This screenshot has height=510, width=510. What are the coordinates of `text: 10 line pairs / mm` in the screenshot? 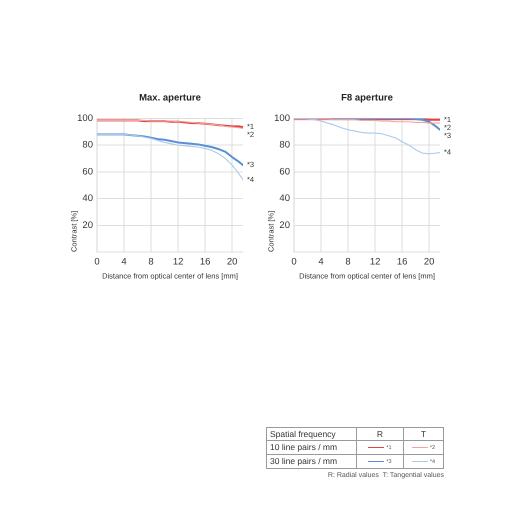 It's located at (311, 447).